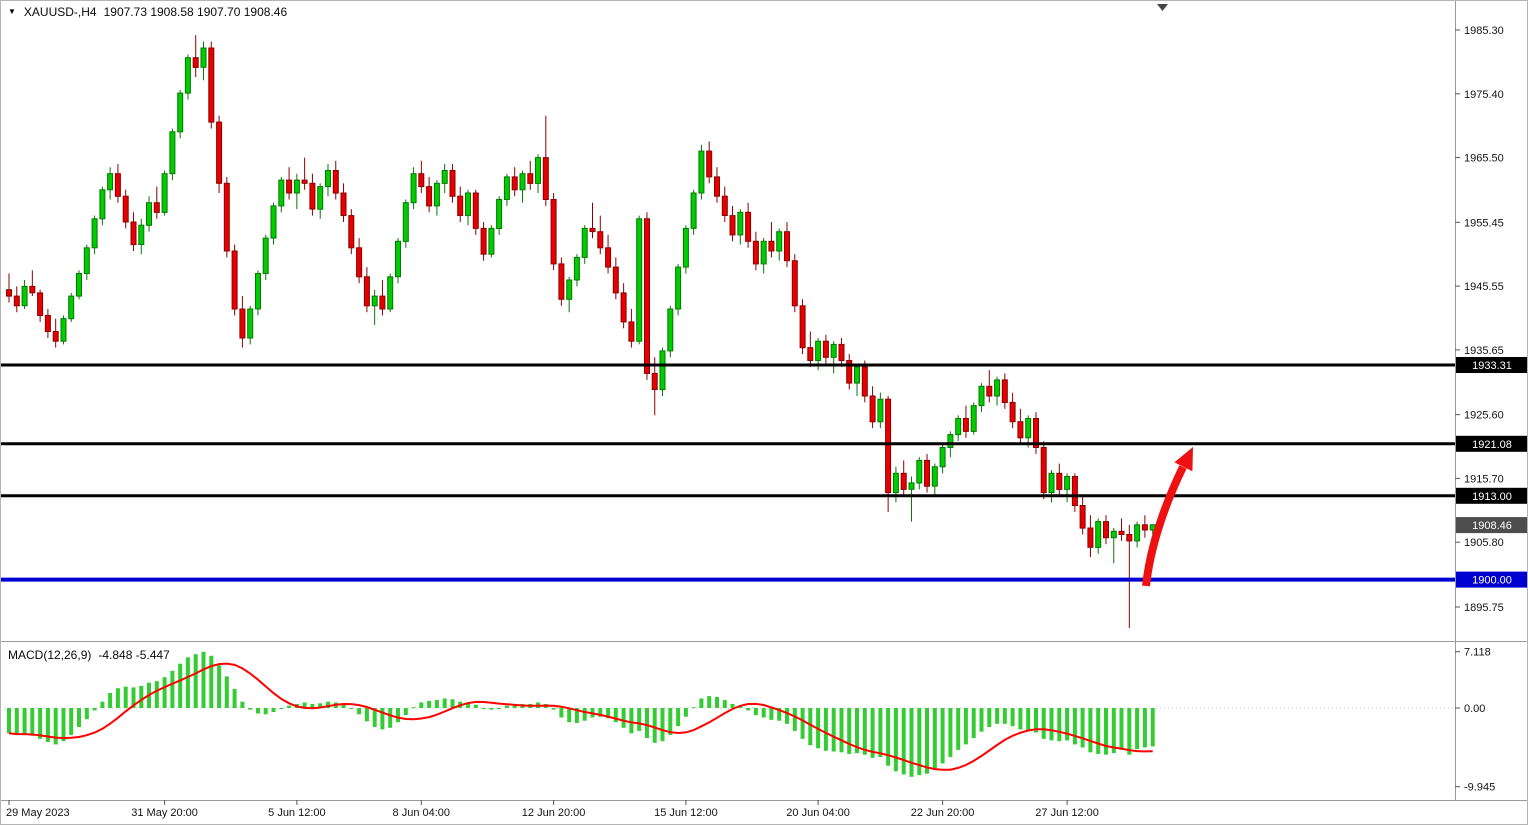 The image size is (1528, 825). What do you see at coordinates (1491, 495) in the screenshot?
I see `level-price-label: 1913.00` at bounding box center [1491, 495].